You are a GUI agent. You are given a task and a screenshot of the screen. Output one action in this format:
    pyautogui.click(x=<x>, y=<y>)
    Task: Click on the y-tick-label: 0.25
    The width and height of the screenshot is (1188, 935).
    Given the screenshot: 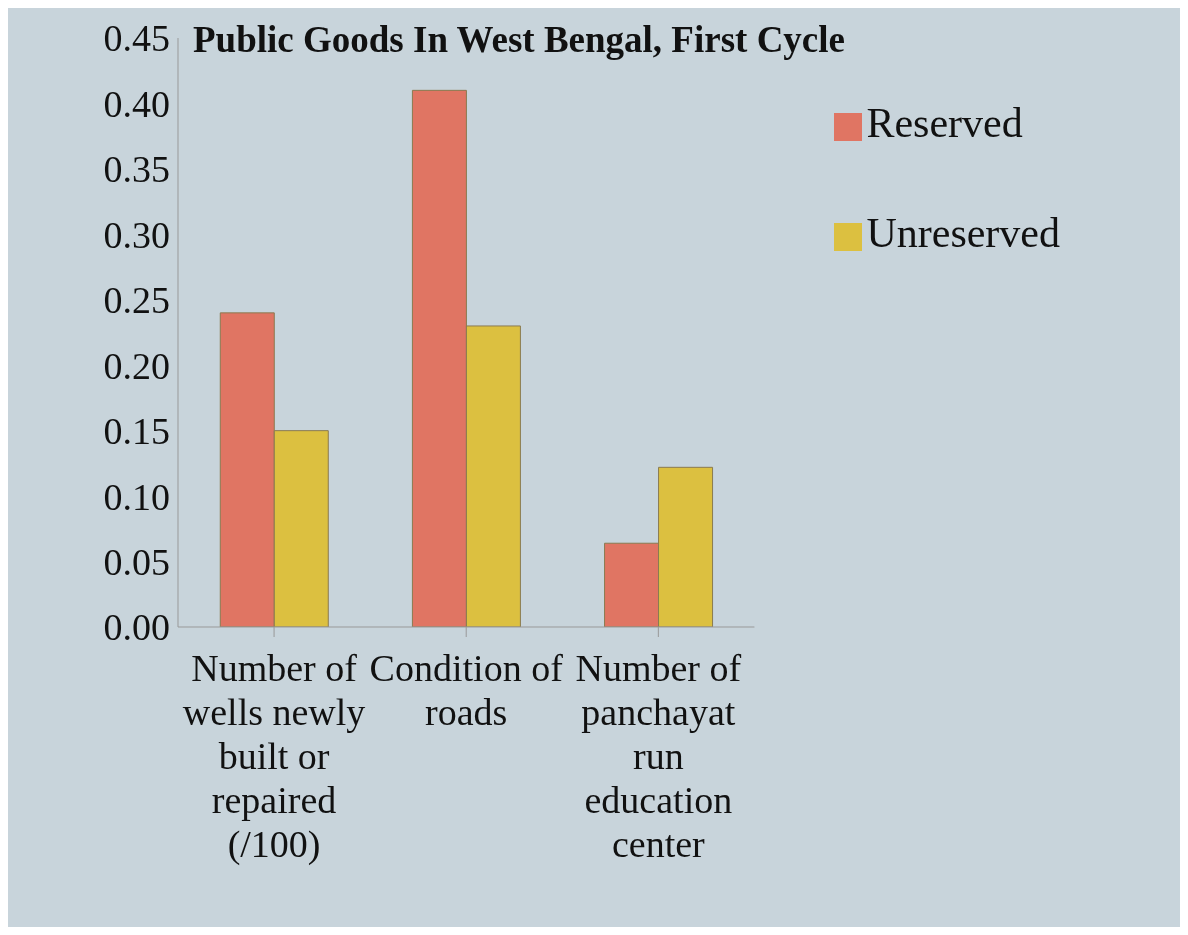 What is the action you would take?
    pyautogui.click(x=136, y=300)
    